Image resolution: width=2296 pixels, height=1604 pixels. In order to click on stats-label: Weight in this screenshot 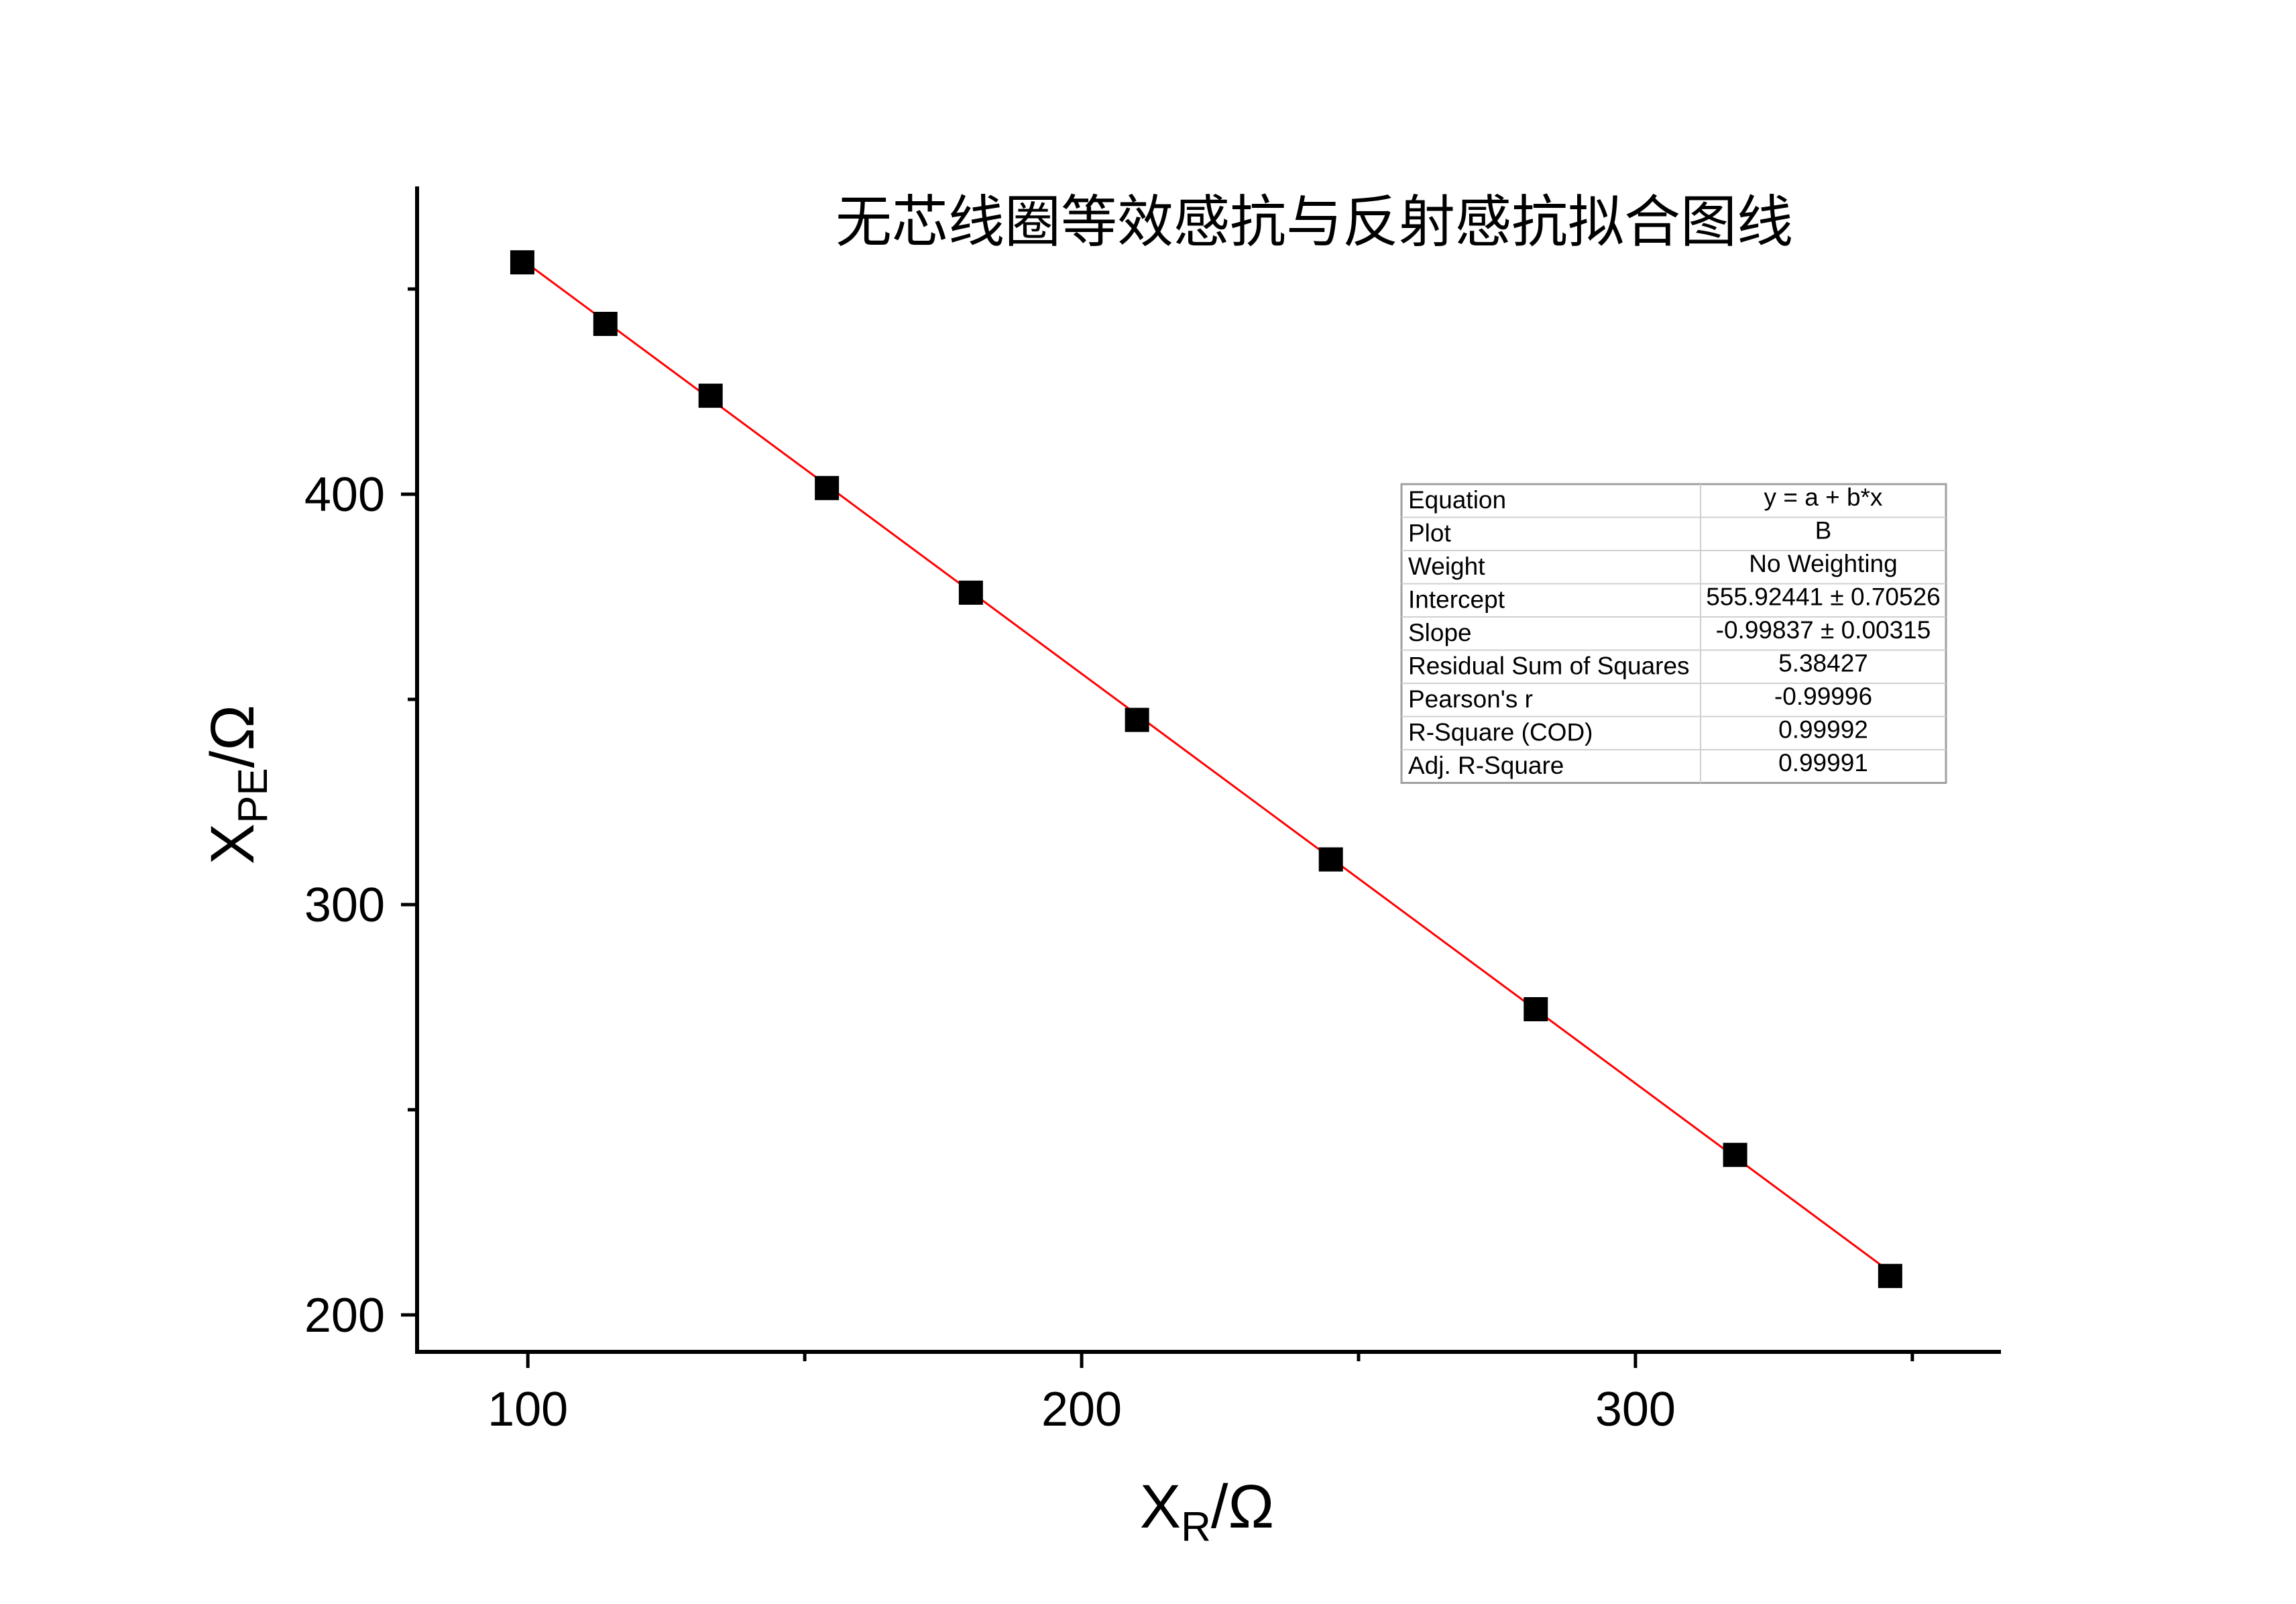, I will do `click(1446, 566)`.